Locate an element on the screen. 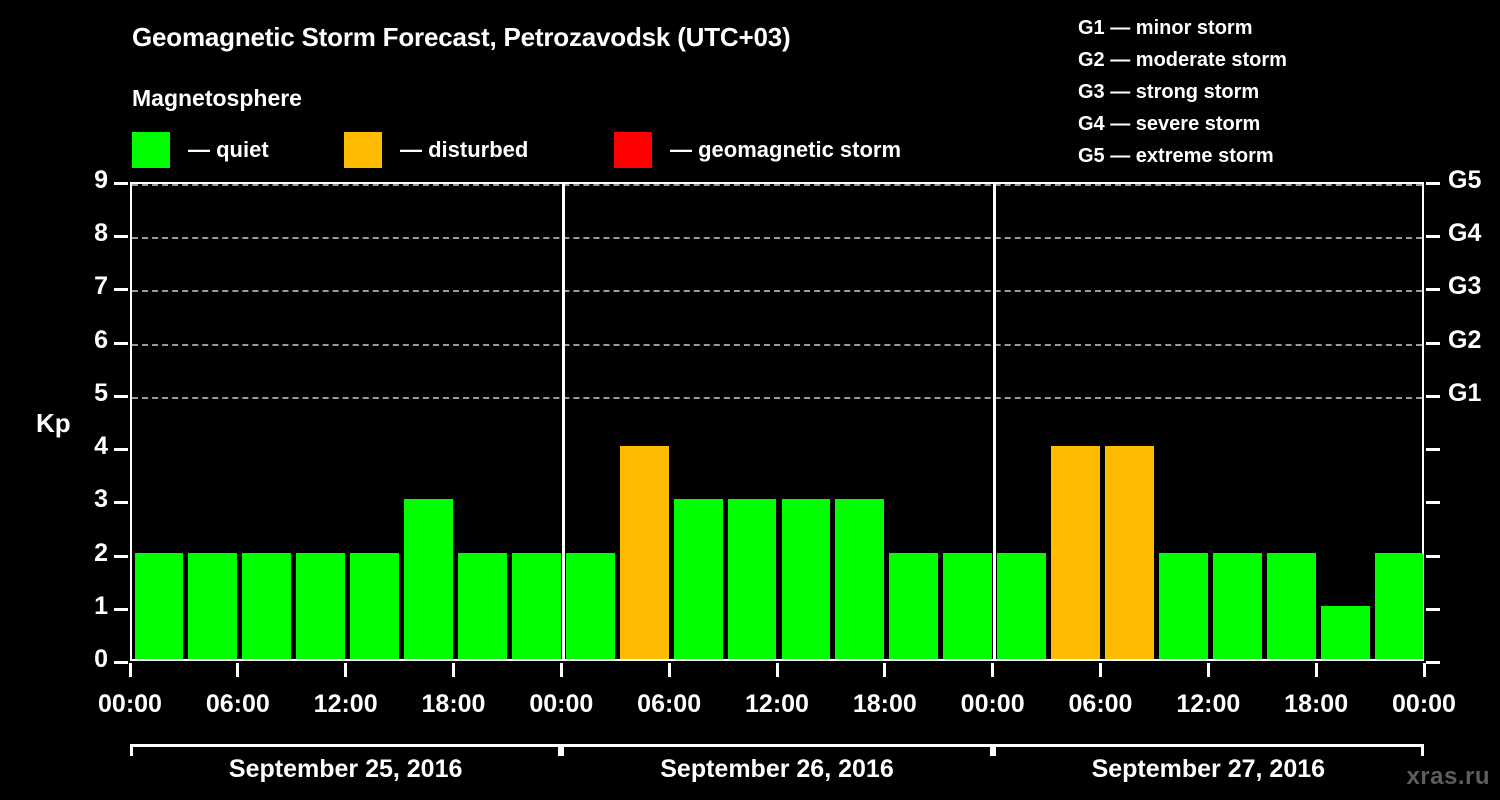 Image resolution: width=1500 pixels, height=800 pixels. right-axis-tick-label: G2 is located at coordinates (1465, 339).